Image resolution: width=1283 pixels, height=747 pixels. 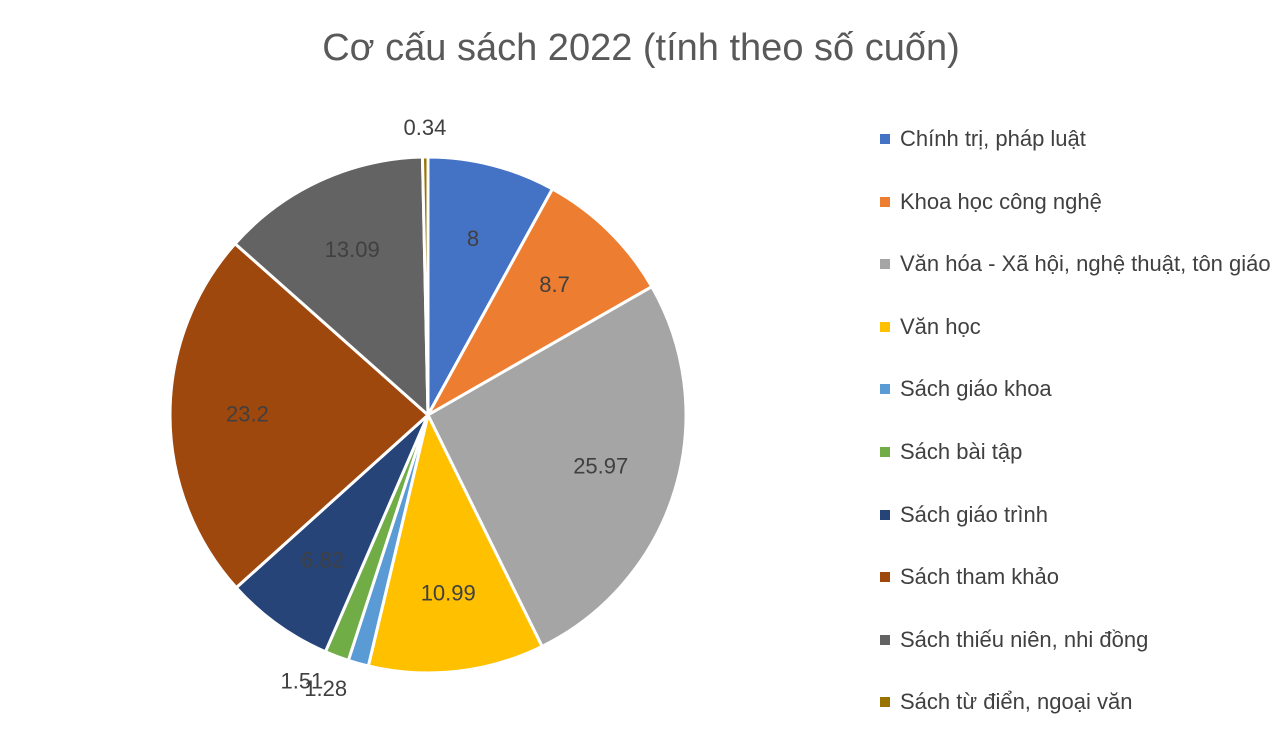 I want to click on legend-item: Văn hóa - Xã hội, nghệ thuật, tôn giáo, so click(x=1077, y=264).